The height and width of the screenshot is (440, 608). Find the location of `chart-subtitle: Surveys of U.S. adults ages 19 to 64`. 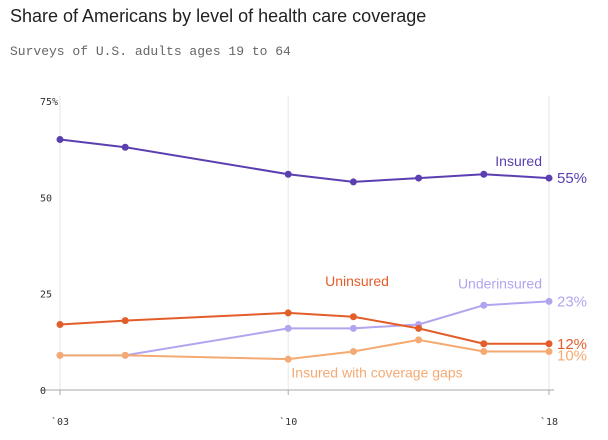

chart-subtitle: Surveys of U.S. adults ages 19 to 64 is located at coordinates (150, 51).